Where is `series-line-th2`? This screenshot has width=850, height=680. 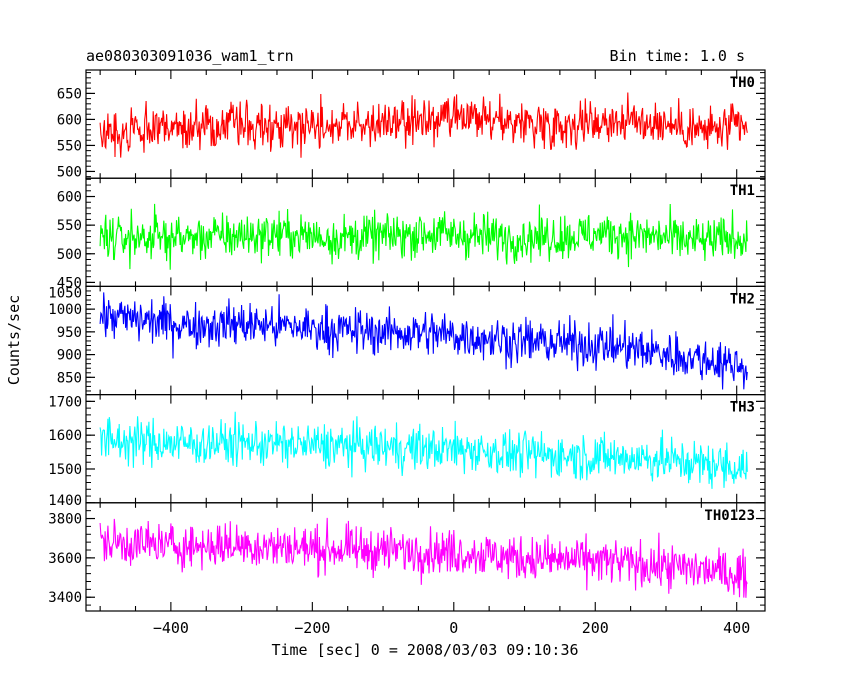
series-line-th2 is located at coordinates (423, 341).